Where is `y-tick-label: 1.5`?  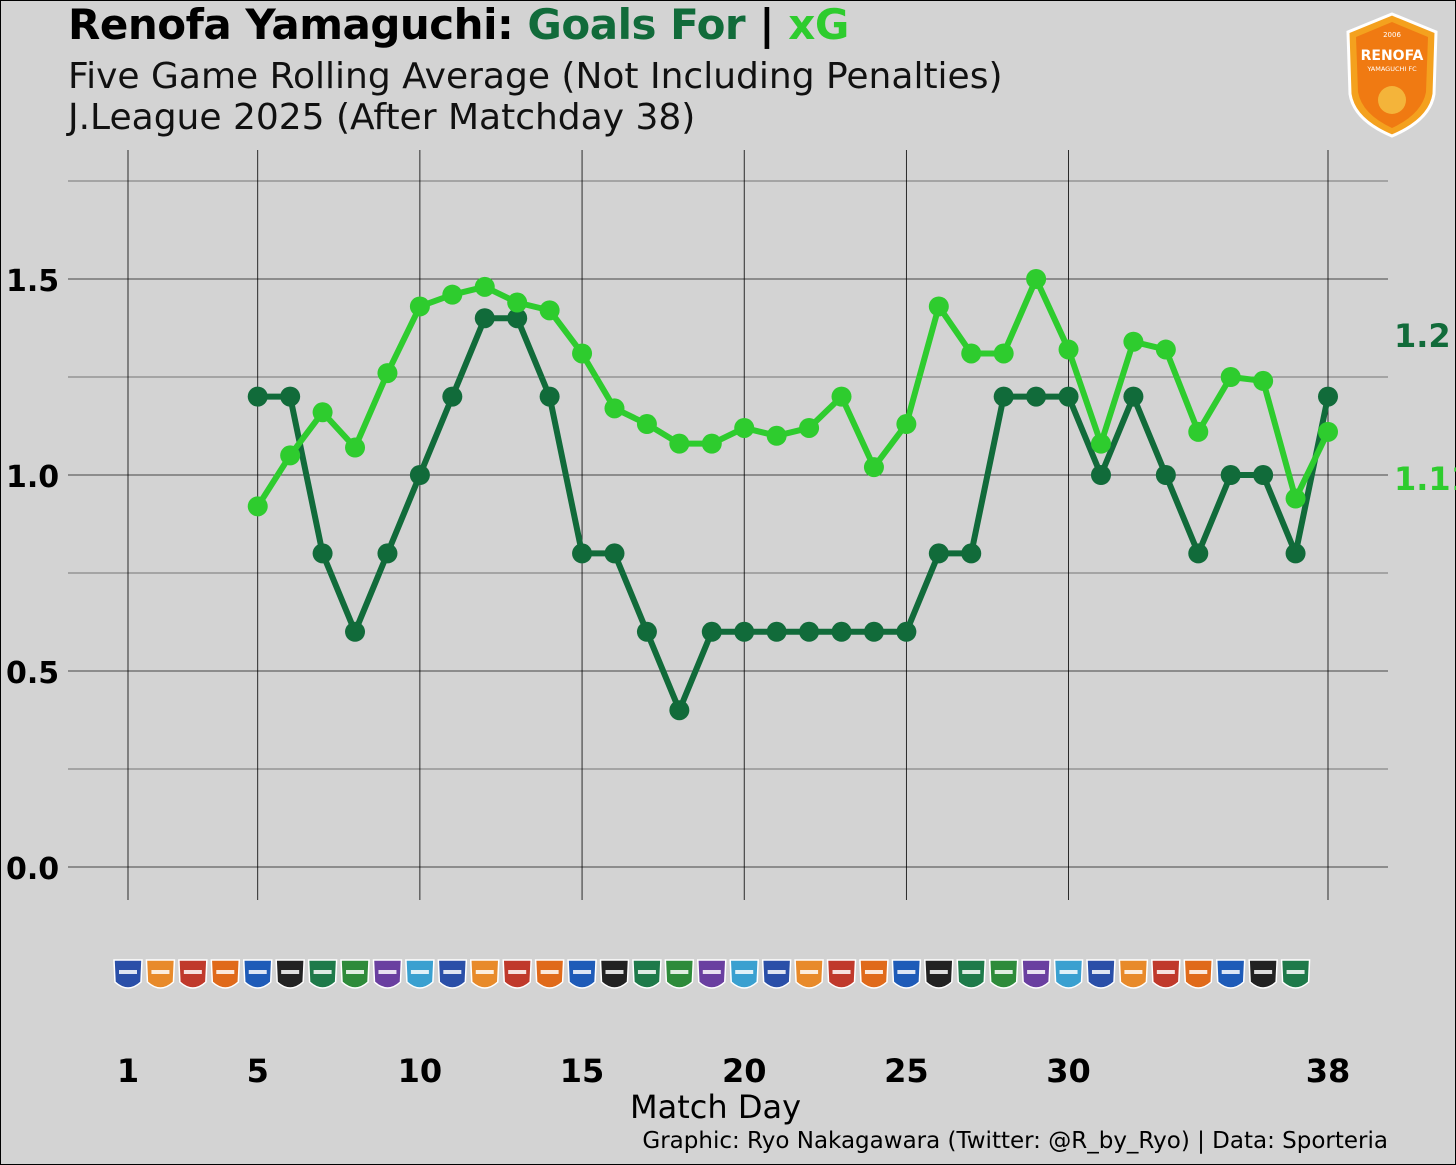
y-tick-label: 1.5 is located at coordinates (32, 281).